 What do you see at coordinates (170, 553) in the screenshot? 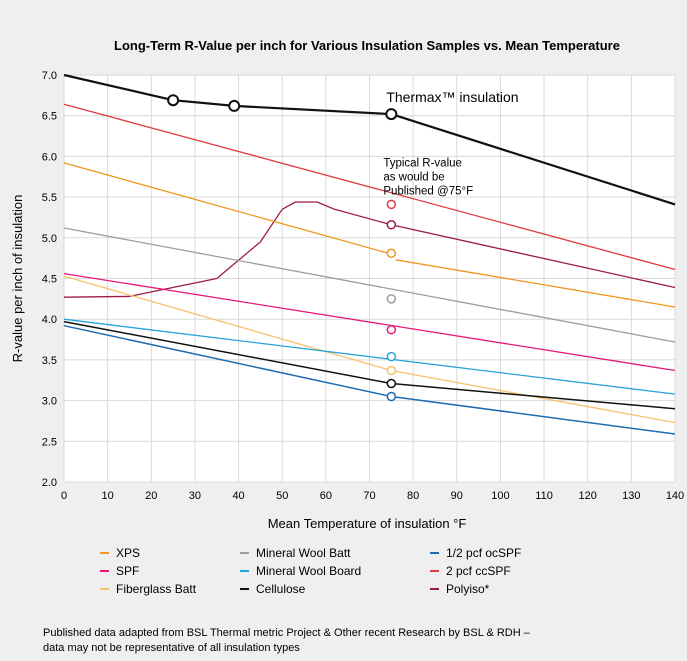
I see `legend-item: XPS` at bounding box center [170, 553].